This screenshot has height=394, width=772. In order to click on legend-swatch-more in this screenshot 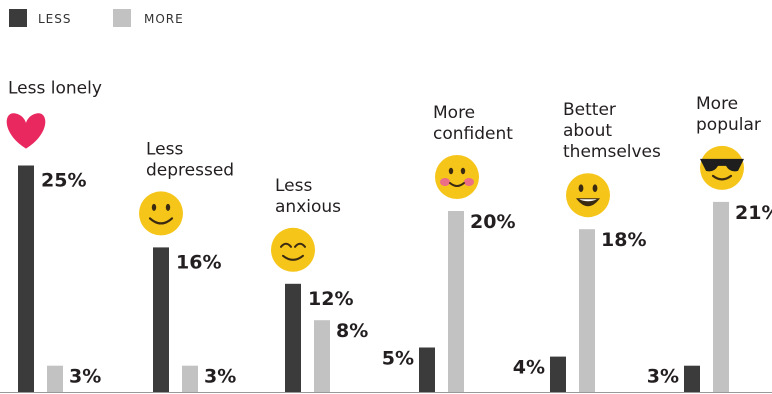, I will do `click(122, 18)`.